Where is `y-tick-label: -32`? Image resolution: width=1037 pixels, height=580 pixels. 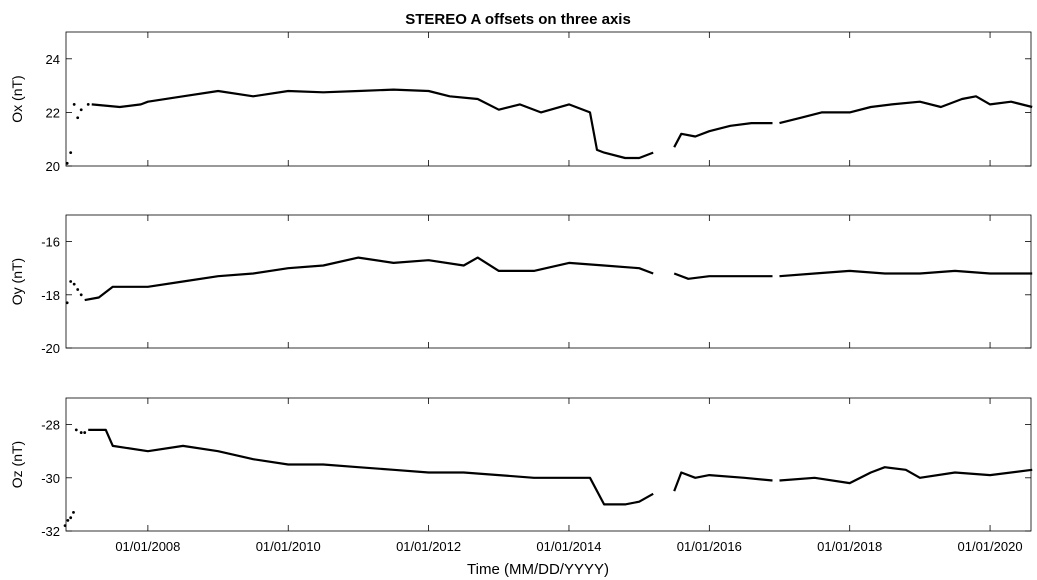
y-tick-label: -32 is located at coordinates (50, 531).